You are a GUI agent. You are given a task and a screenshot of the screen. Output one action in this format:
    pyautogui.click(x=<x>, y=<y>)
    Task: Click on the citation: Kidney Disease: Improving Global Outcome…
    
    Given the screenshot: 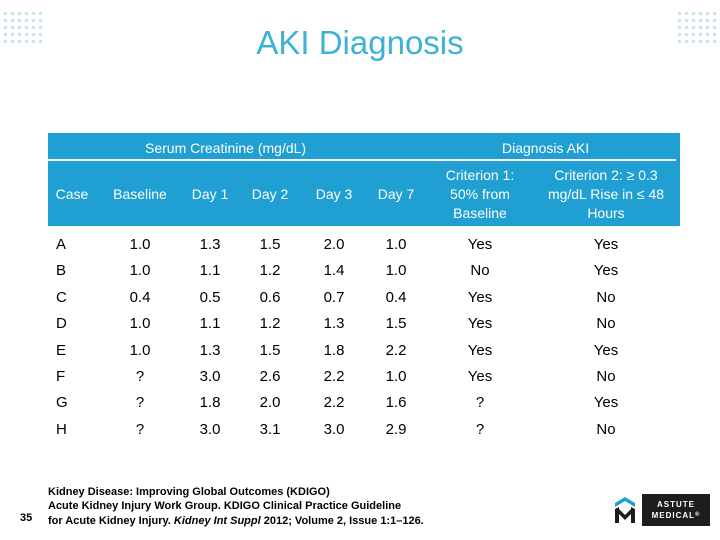 What is the action you would take?
    pyautogui.click(x=236, y=506)
    